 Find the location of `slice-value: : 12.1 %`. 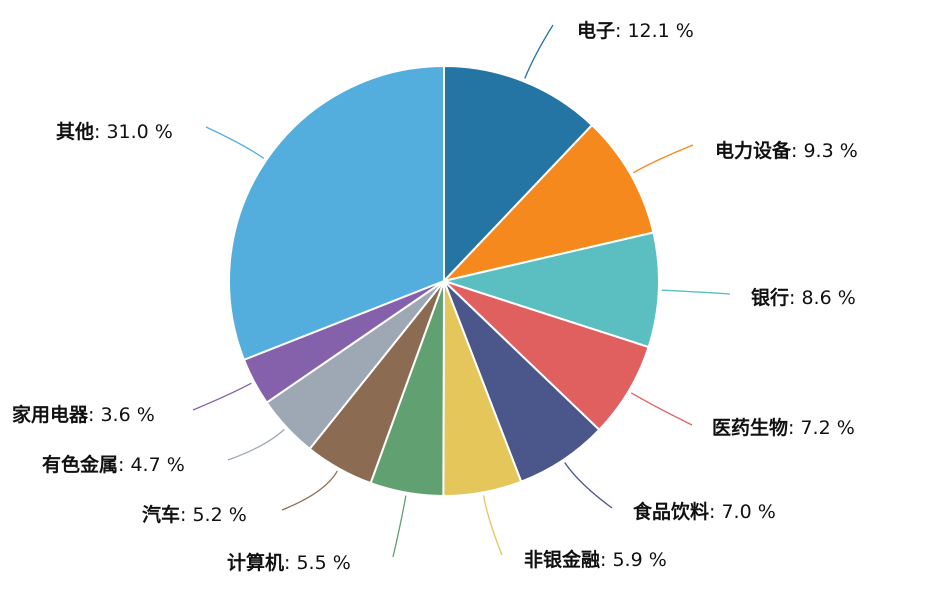

slice-value: : 12.1 % is located at coordinates (654, 31).